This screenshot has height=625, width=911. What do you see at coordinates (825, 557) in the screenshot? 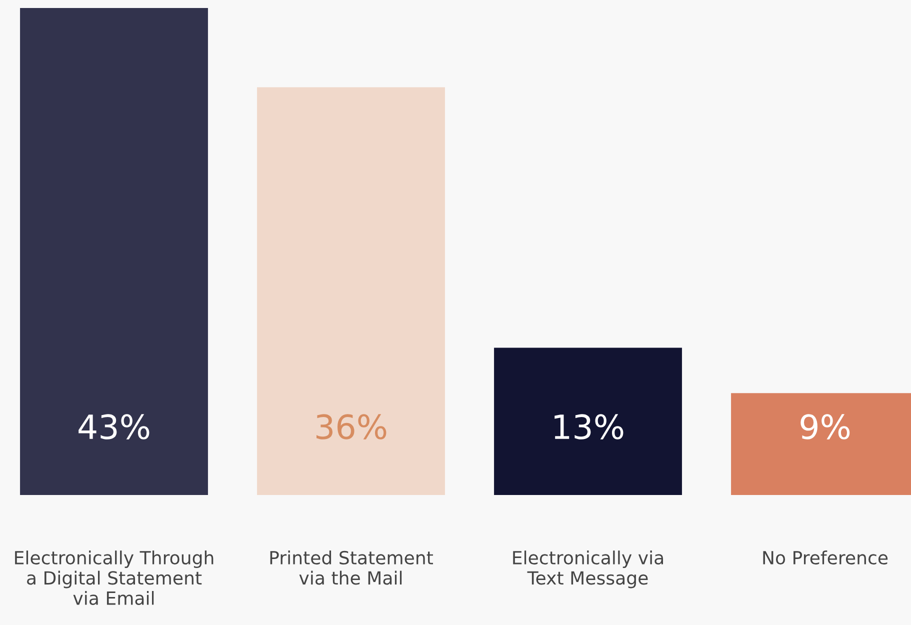
I see `x-tick-label: No Preference` at bounding box center [825, 557].